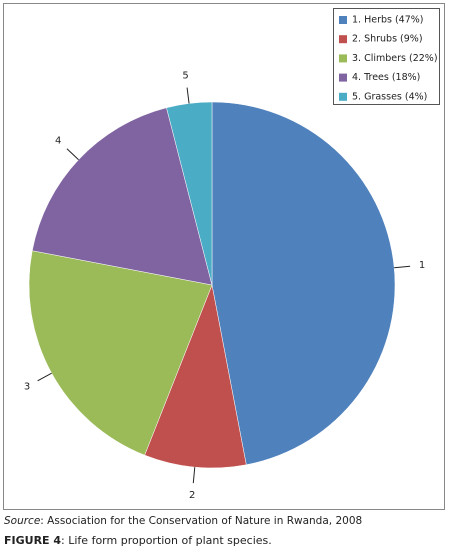  I want to click on slice-label: 4, so click(58, 141).